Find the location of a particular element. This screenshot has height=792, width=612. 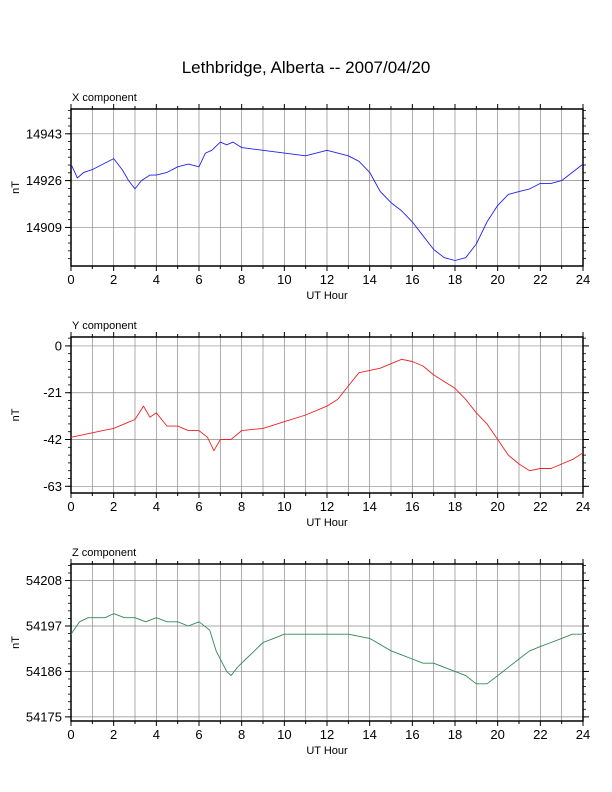

x-x-tick-label: 0 is located at coordinates (70, 279).